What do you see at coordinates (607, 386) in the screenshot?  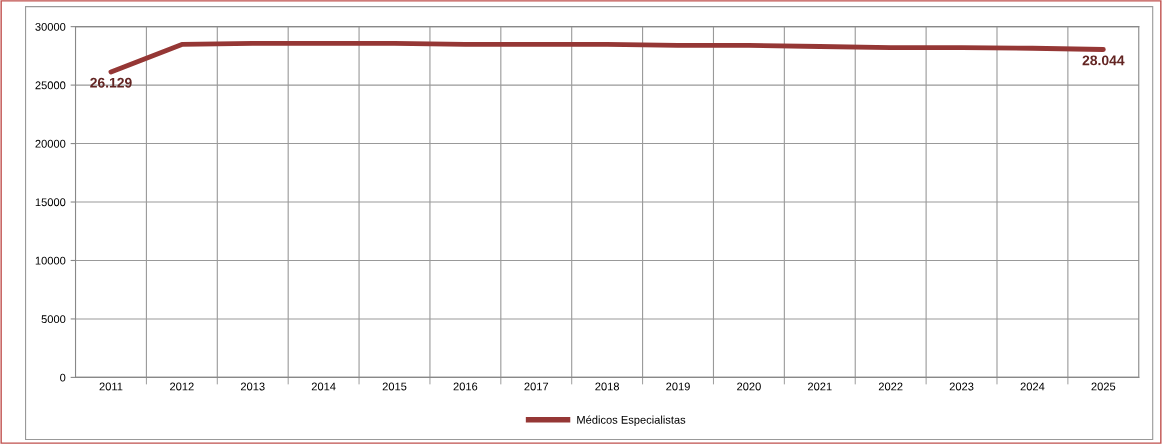 I see `x-tick-label: 2018` at bounding box center [607, 386].